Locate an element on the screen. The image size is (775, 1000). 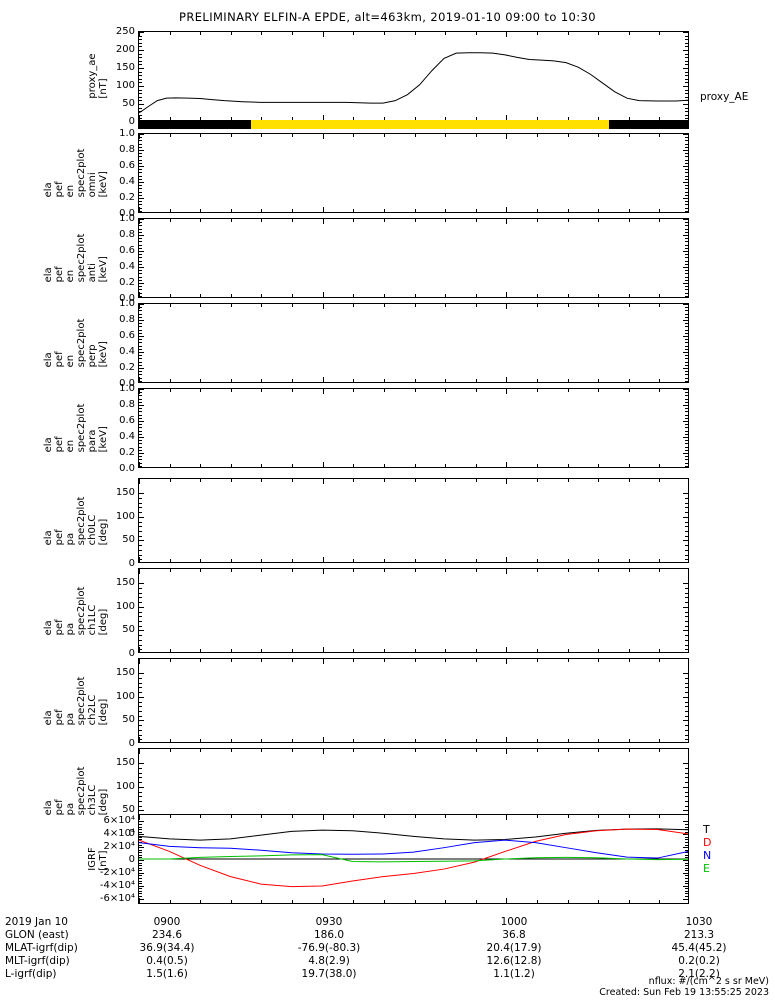
series-canvas is located at coordinates (413, 83).